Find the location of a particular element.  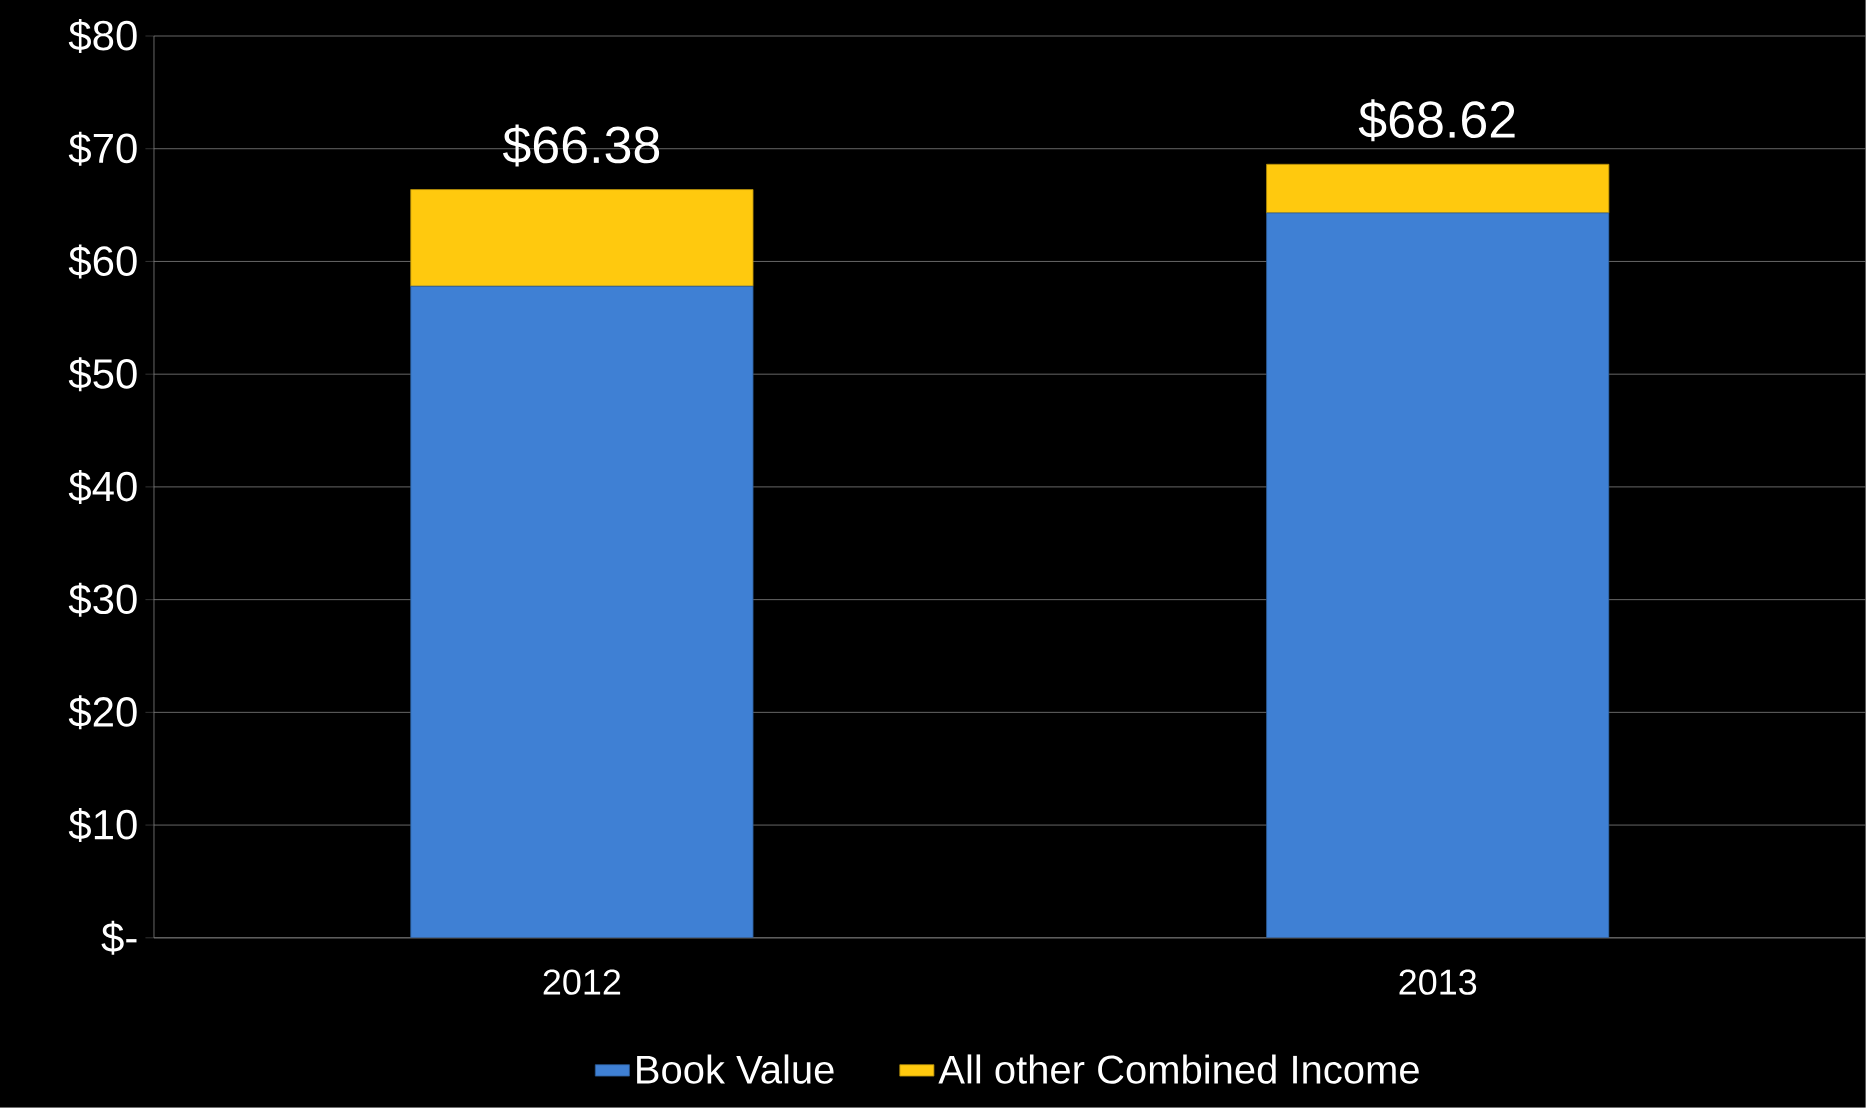

x-tick-label: 2013 is located at coordinates (1438, 982).